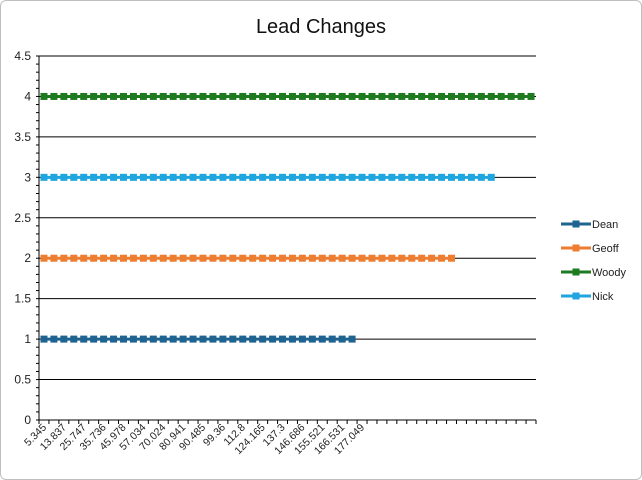 This screenshot has height=480, width=642. Describe the element at coordinates (609, 273) in the screenshot. I see `legend-label: Woody` at that location.